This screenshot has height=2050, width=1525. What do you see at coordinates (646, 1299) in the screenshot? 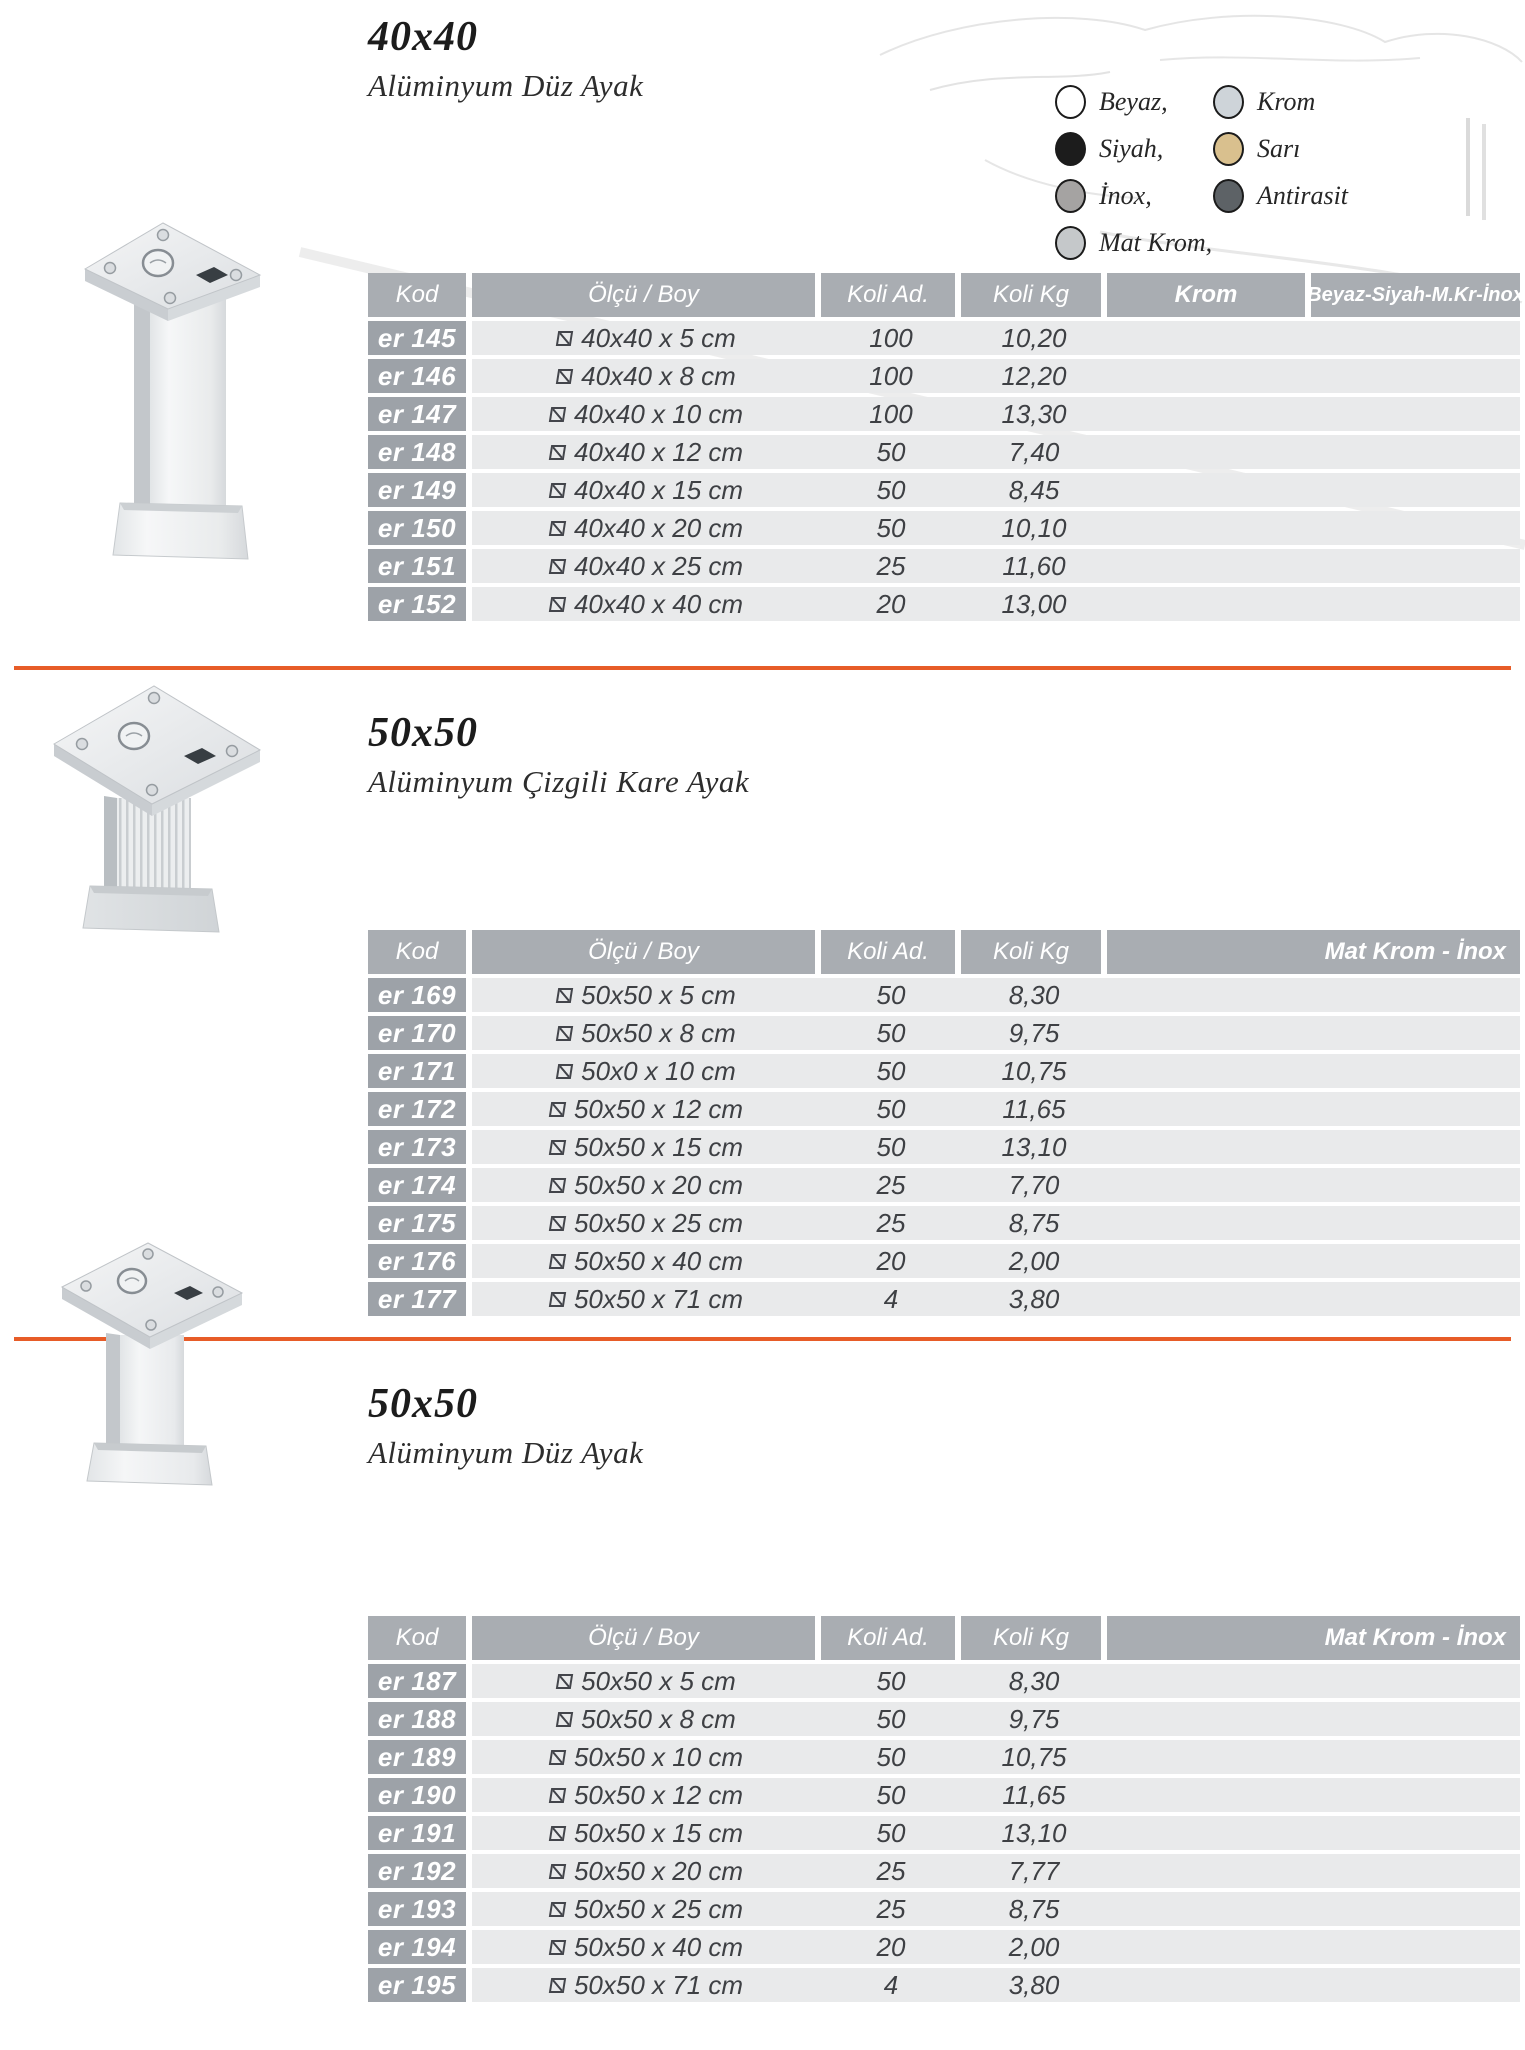
I see `row-olcu-cell: 50x50 x 71 cm` at bounding box center [646, 1299].